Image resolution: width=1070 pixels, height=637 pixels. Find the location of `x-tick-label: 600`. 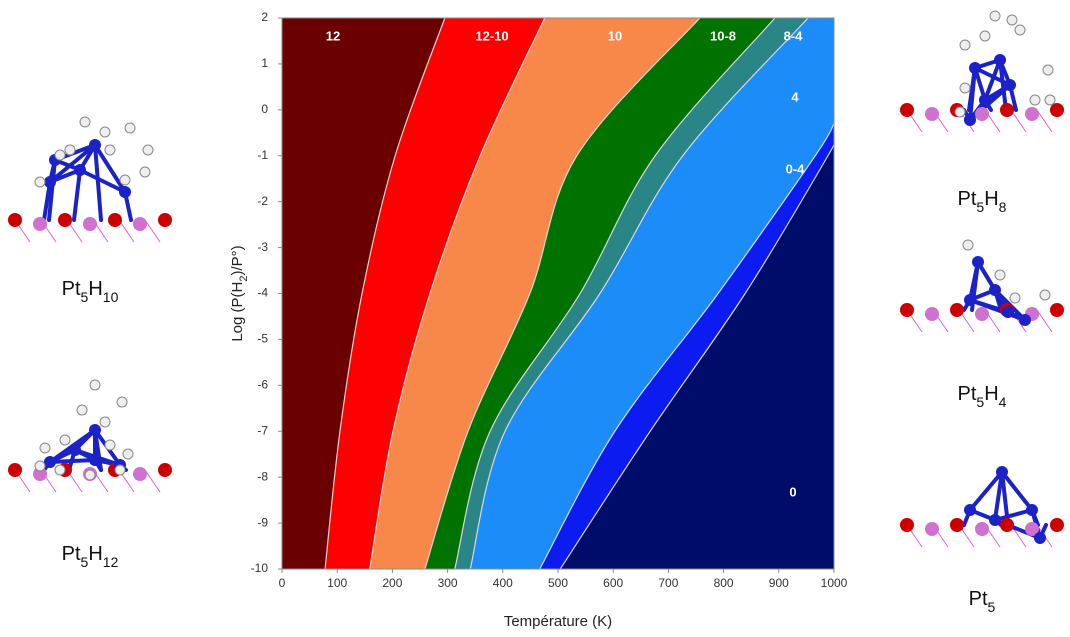

x-tick-label: 600 is located at coordinates (613, 583).